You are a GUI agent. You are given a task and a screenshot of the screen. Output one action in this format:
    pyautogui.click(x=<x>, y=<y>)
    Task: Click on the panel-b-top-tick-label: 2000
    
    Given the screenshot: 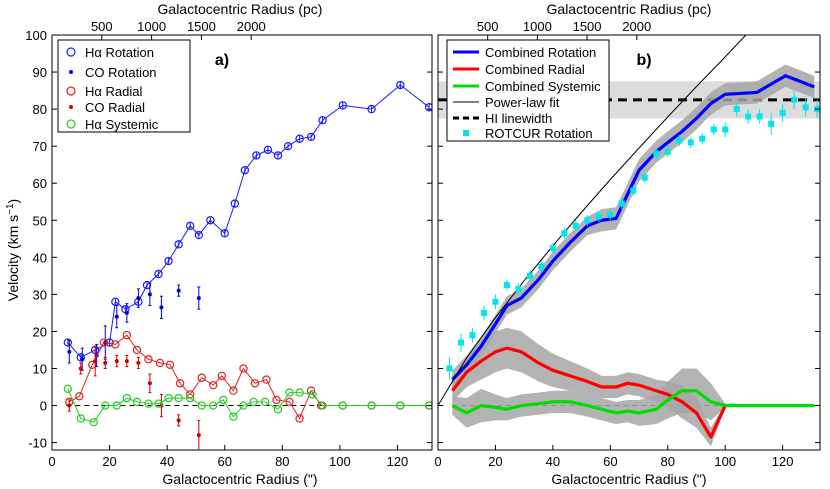 What is the action you would take?
    pyautogui.click(x=636, y=26)
    